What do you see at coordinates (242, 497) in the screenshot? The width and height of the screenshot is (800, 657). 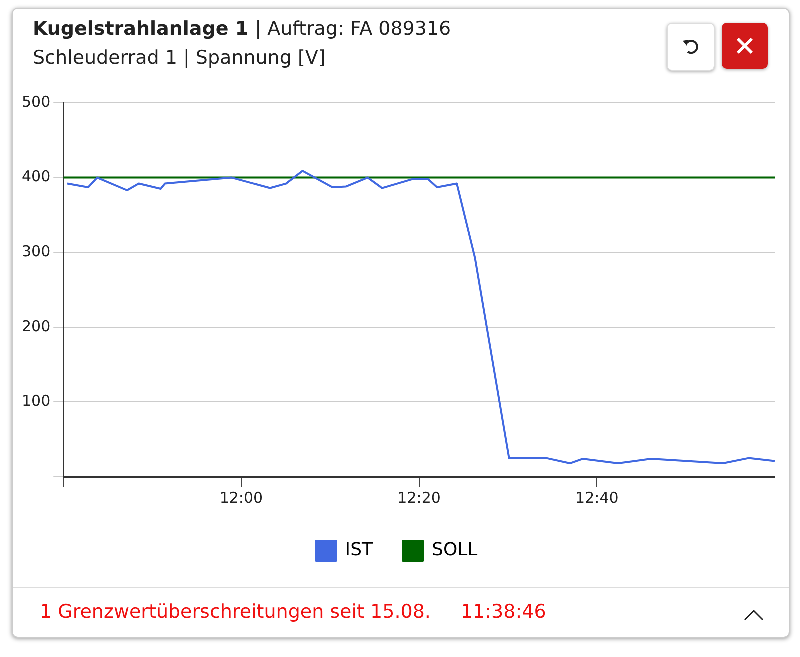 I see `x-tick-label: 12:00` at bounding box center [242, 497].